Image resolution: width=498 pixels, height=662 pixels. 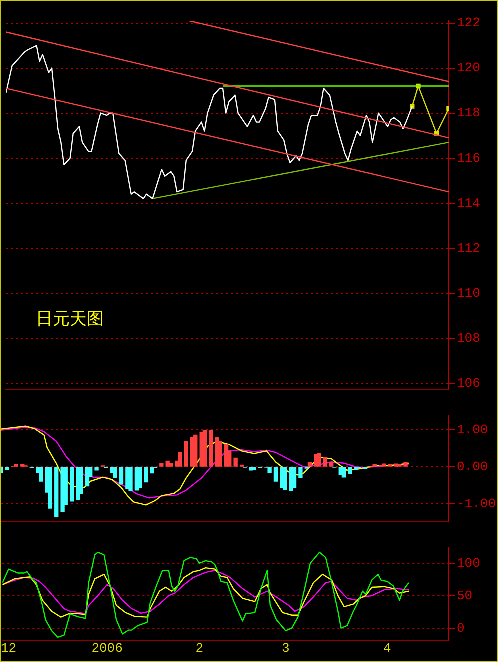 What do you see at coordinates (461, 628) in the screenshot?
I see `y-tick-label: 0` at bounding box center [461, 628].